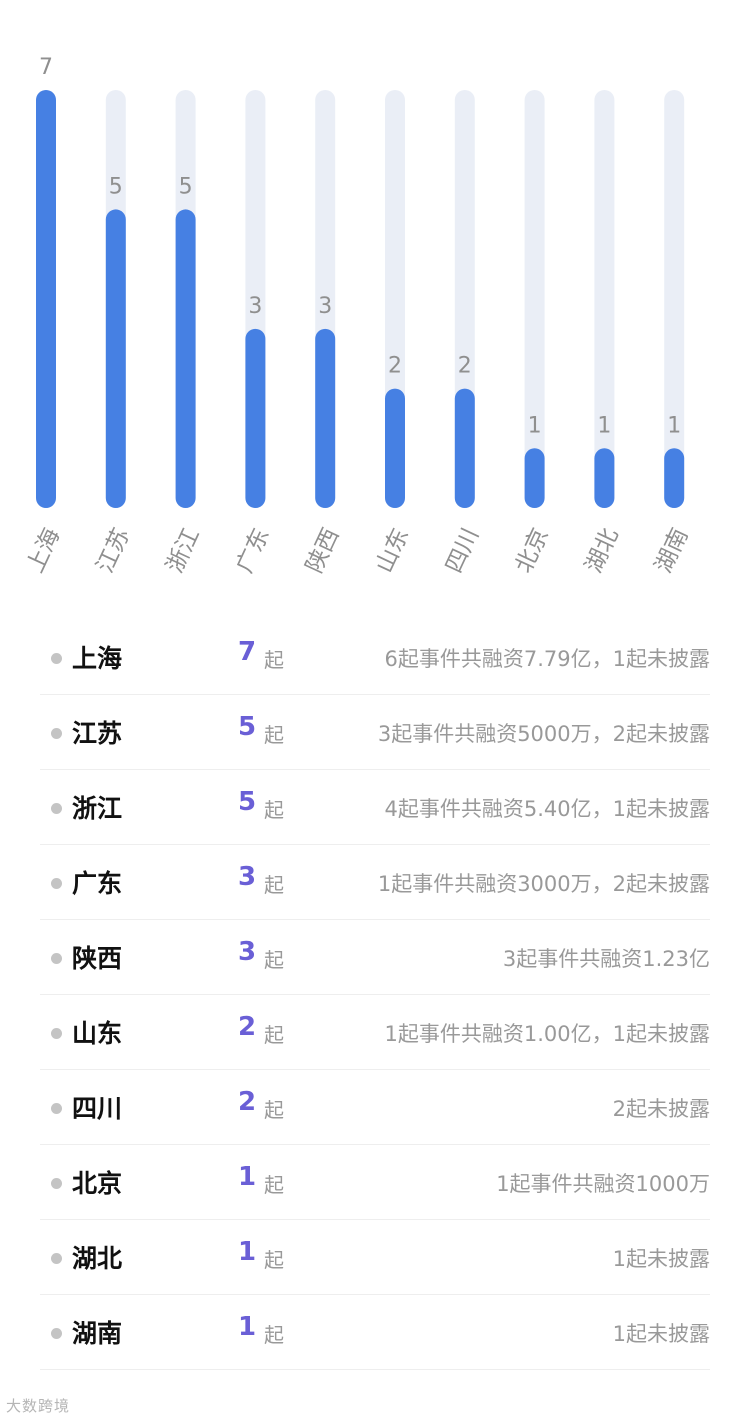  I want to click on funding-description: 3起事件共融资1.23亿, so click(606, 959).